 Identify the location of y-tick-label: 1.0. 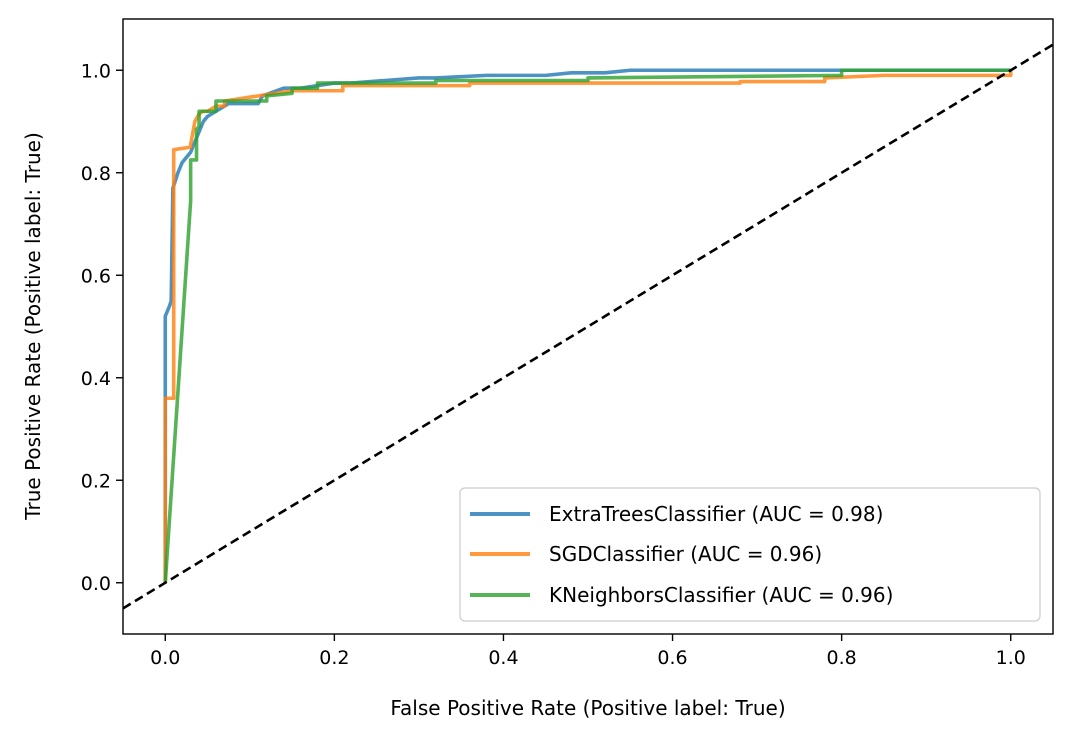
(96, 71).